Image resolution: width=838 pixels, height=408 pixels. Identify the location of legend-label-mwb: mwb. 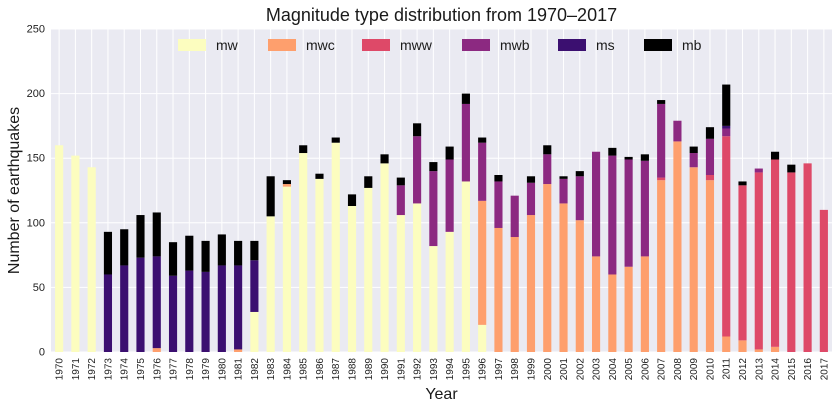
(515, 45).